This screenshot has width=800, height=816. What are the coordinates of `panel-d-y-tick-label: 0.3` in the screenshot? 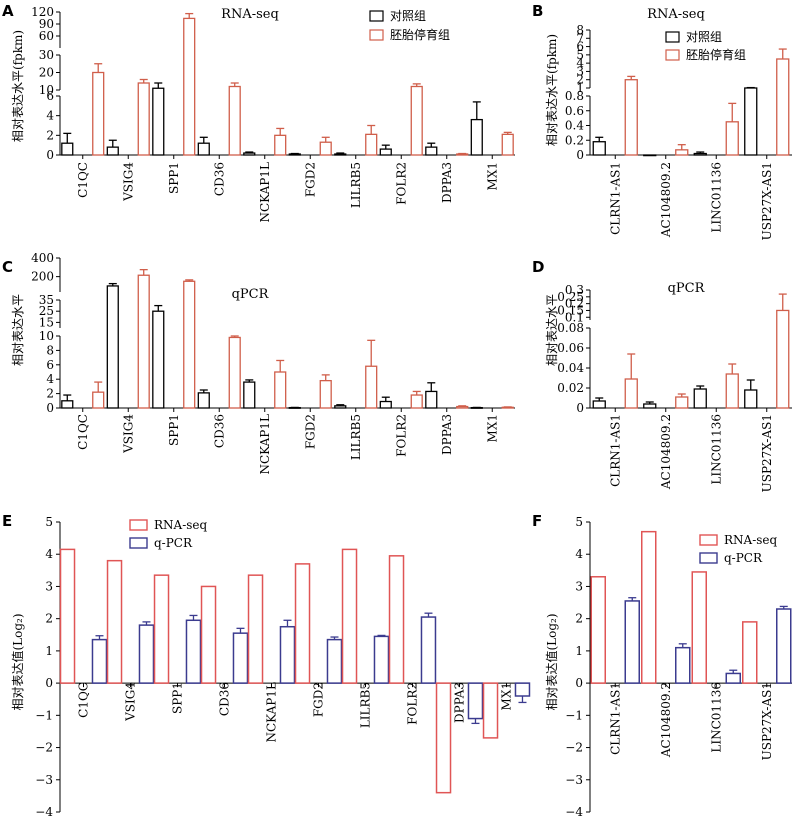 It's located at (574, 290).